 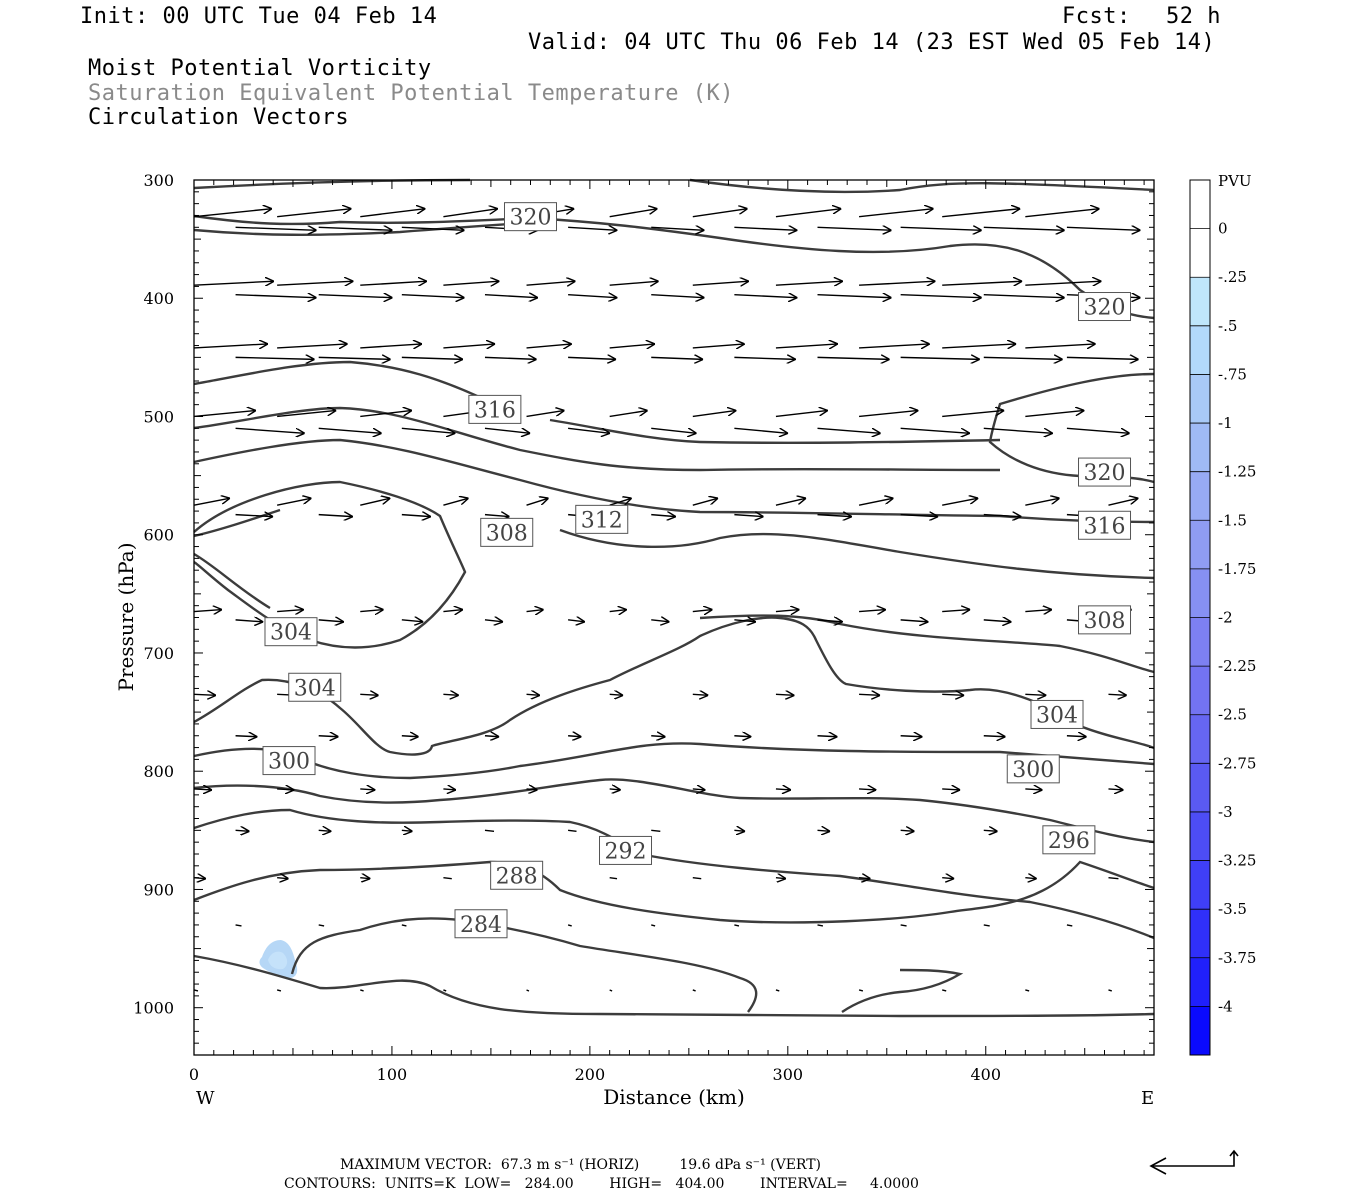 What do you see at coordinates (495, 409) in the screenshot?
I see `contour-label: 316` at bounding box center [495, 409].